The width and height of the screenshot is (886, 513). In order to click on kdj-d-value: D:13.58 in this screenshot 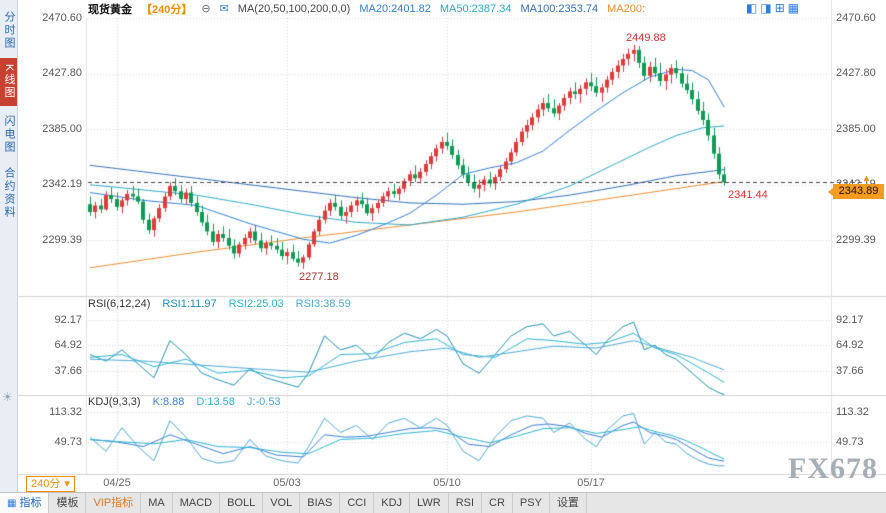, I will do `click(215, 402)`.